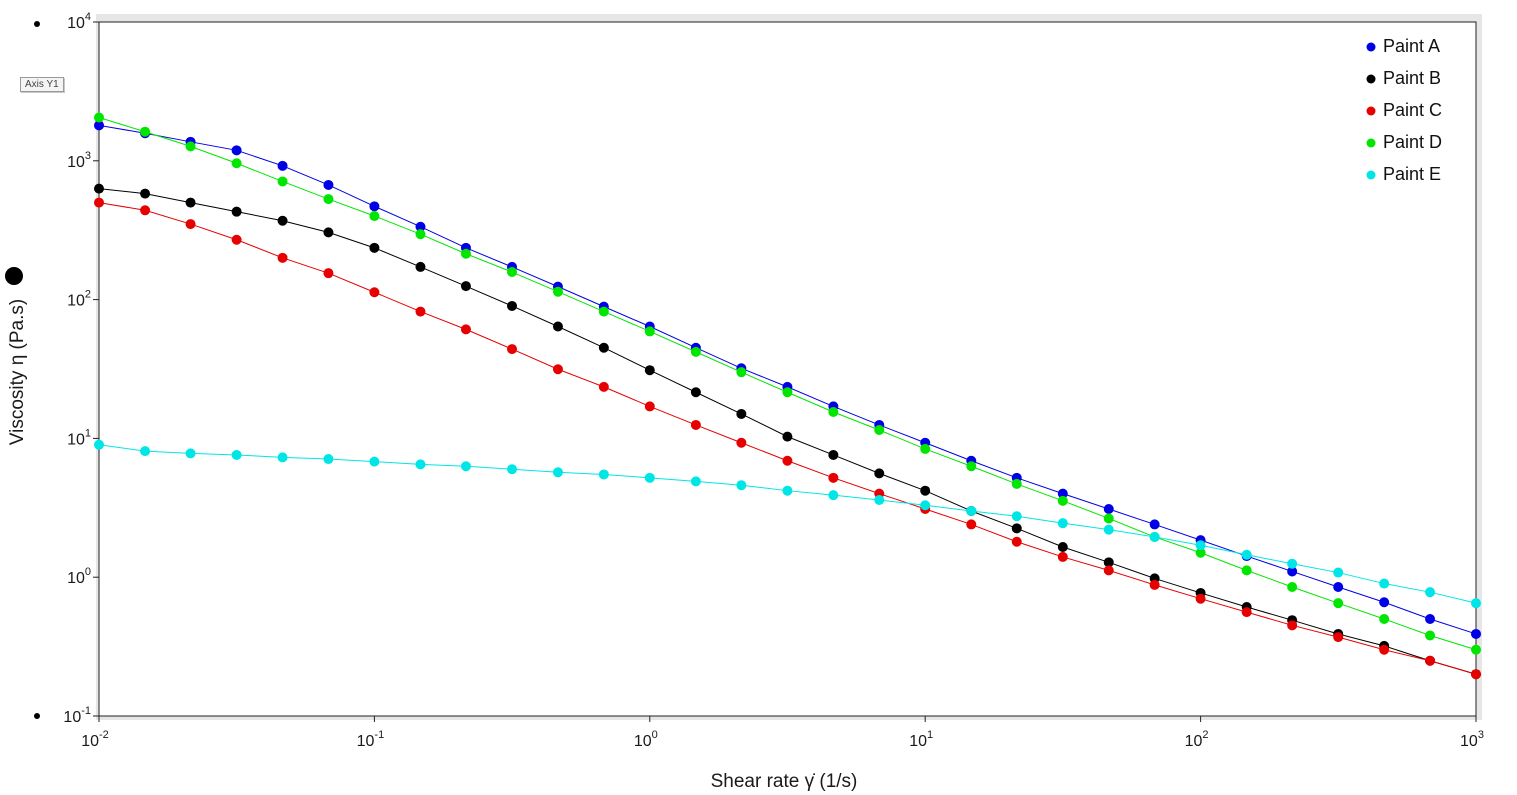 The height and width of the screenshot is (795, 1517). What do you see at coordinates (371, 739) in the screenshot?
I see `x-tick-label: 10⁻¹` at bounding box center [371, 739].